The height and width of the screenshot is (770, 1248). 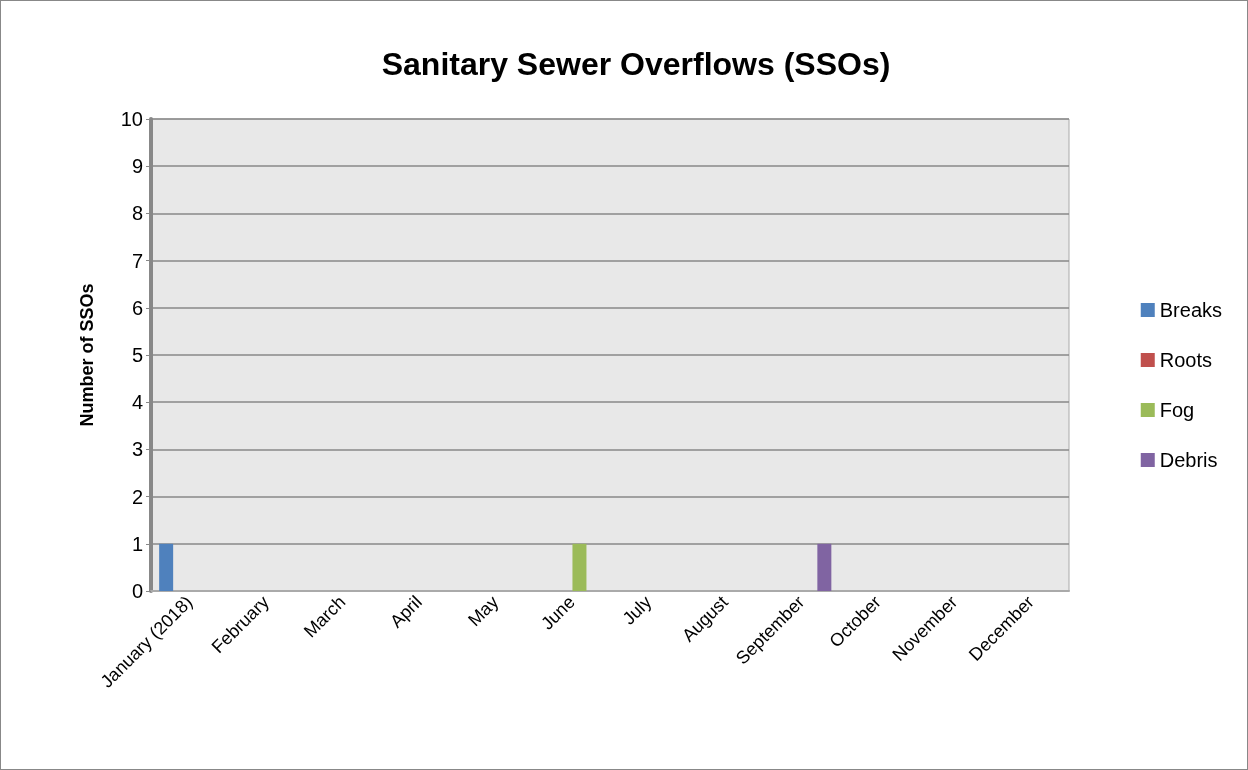 I want to click on y-tick-label: 6, so click(x=137, y=307).